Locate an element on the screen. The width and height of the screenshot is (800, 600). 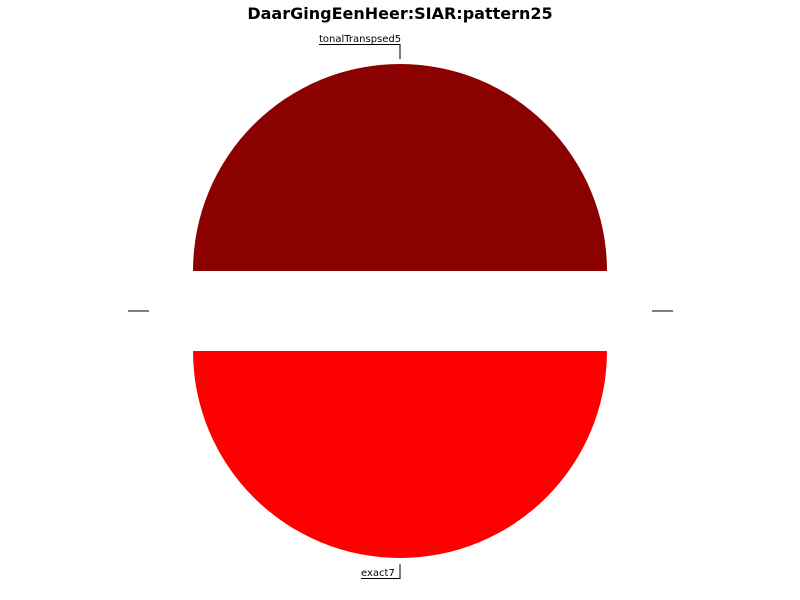
leader-line-tonaltransped5 is located at coordinates (359, 52).